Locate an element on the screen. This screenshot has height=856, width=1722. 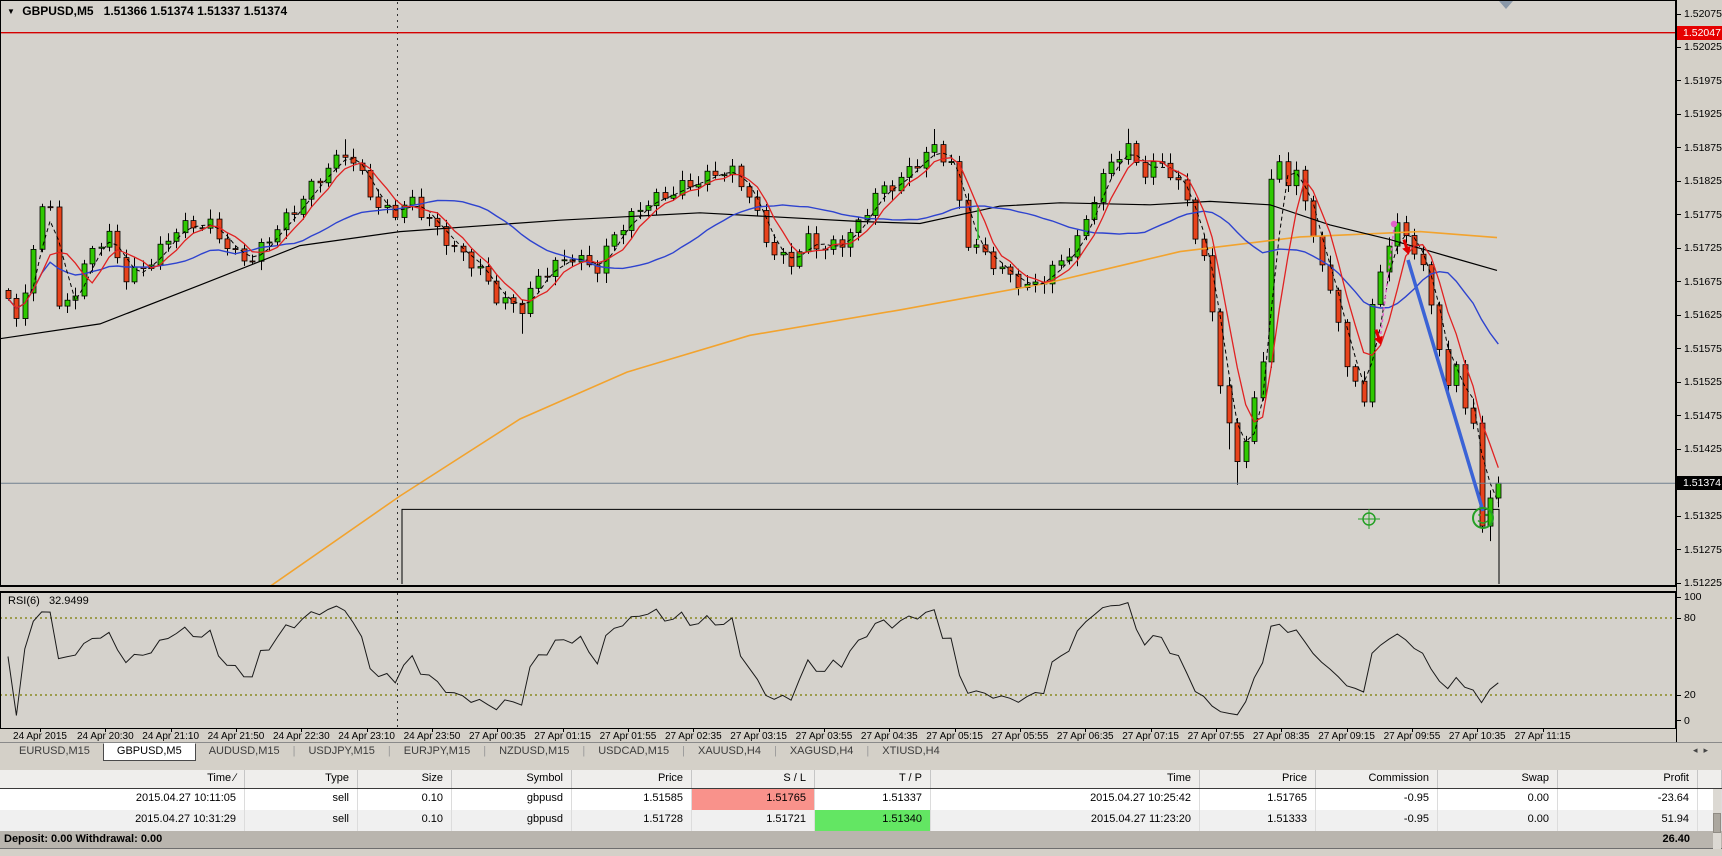
column-header-size: Size is located at coordinates (405, 779).